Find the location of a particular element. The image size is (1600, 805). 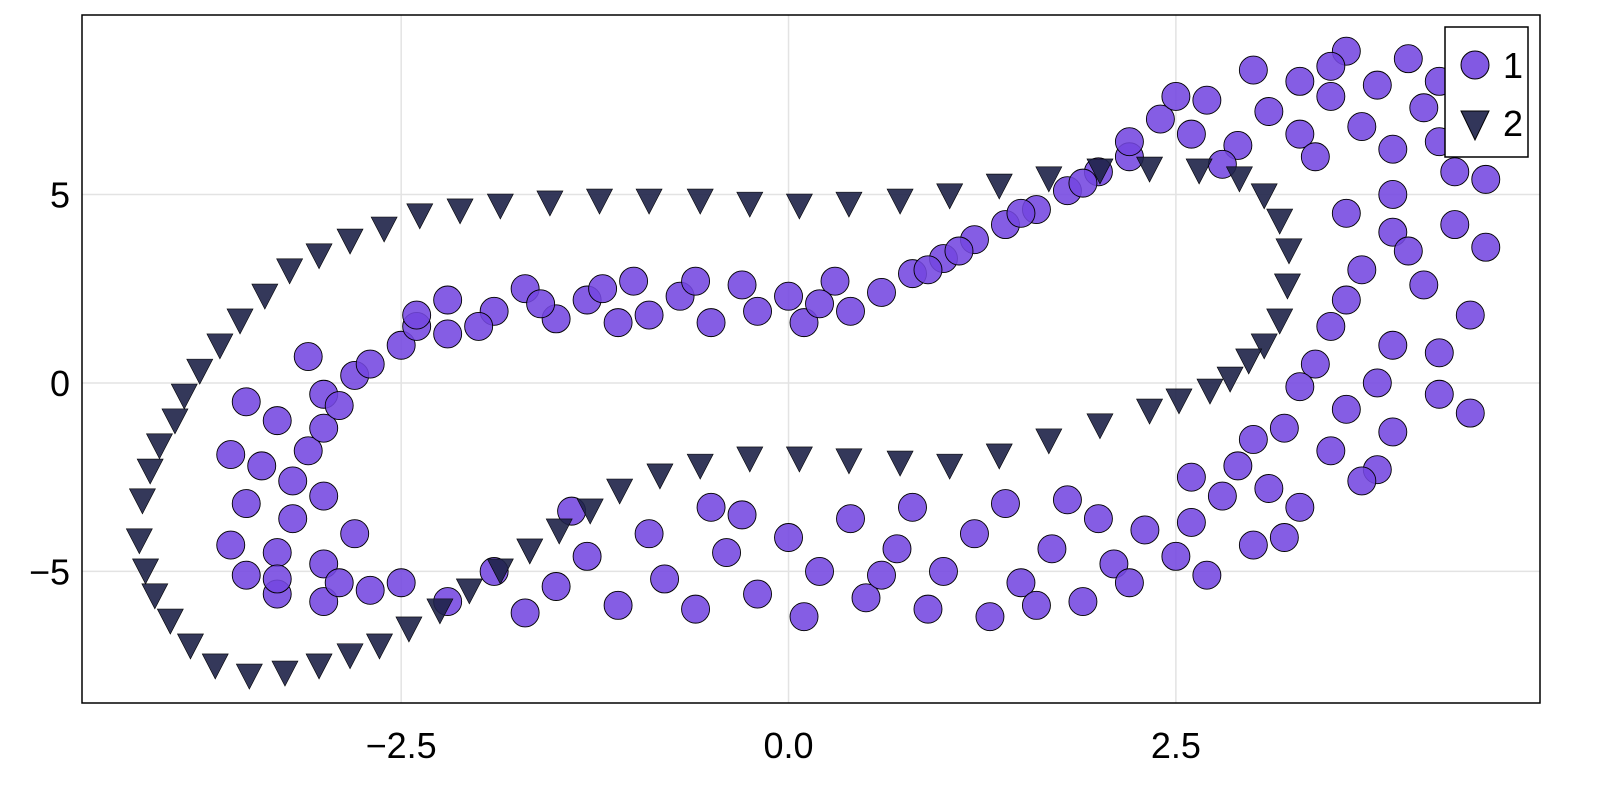

y-tick-label: −5 is located at coordinates (49, 571).